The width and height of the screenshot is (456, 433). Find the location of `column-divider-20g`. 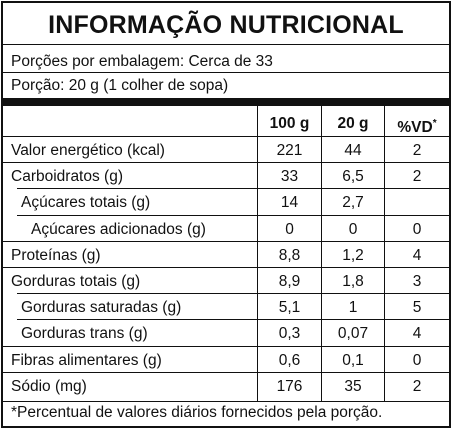

column-divider-20g is located at coordinates (321, 253).